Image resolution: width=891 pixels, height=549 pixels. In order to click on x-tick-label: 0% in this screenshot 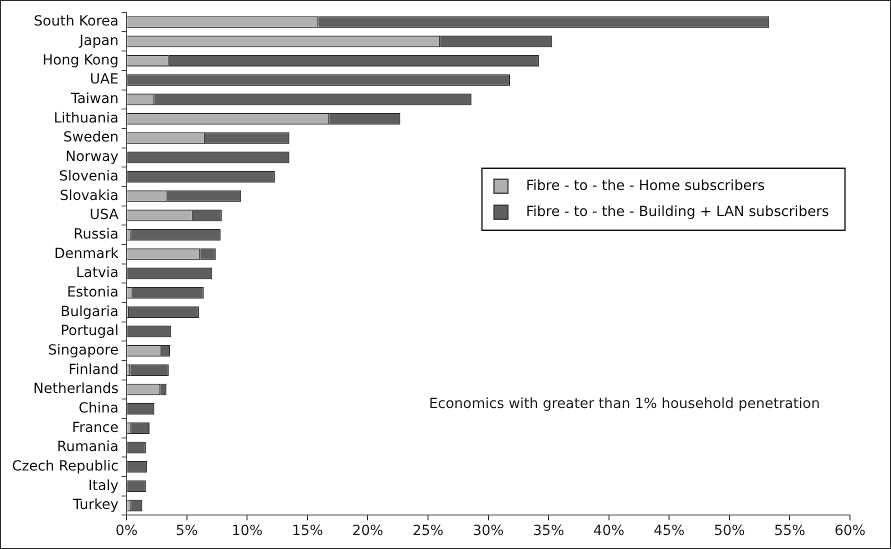, I will do `click(126, 531)`.